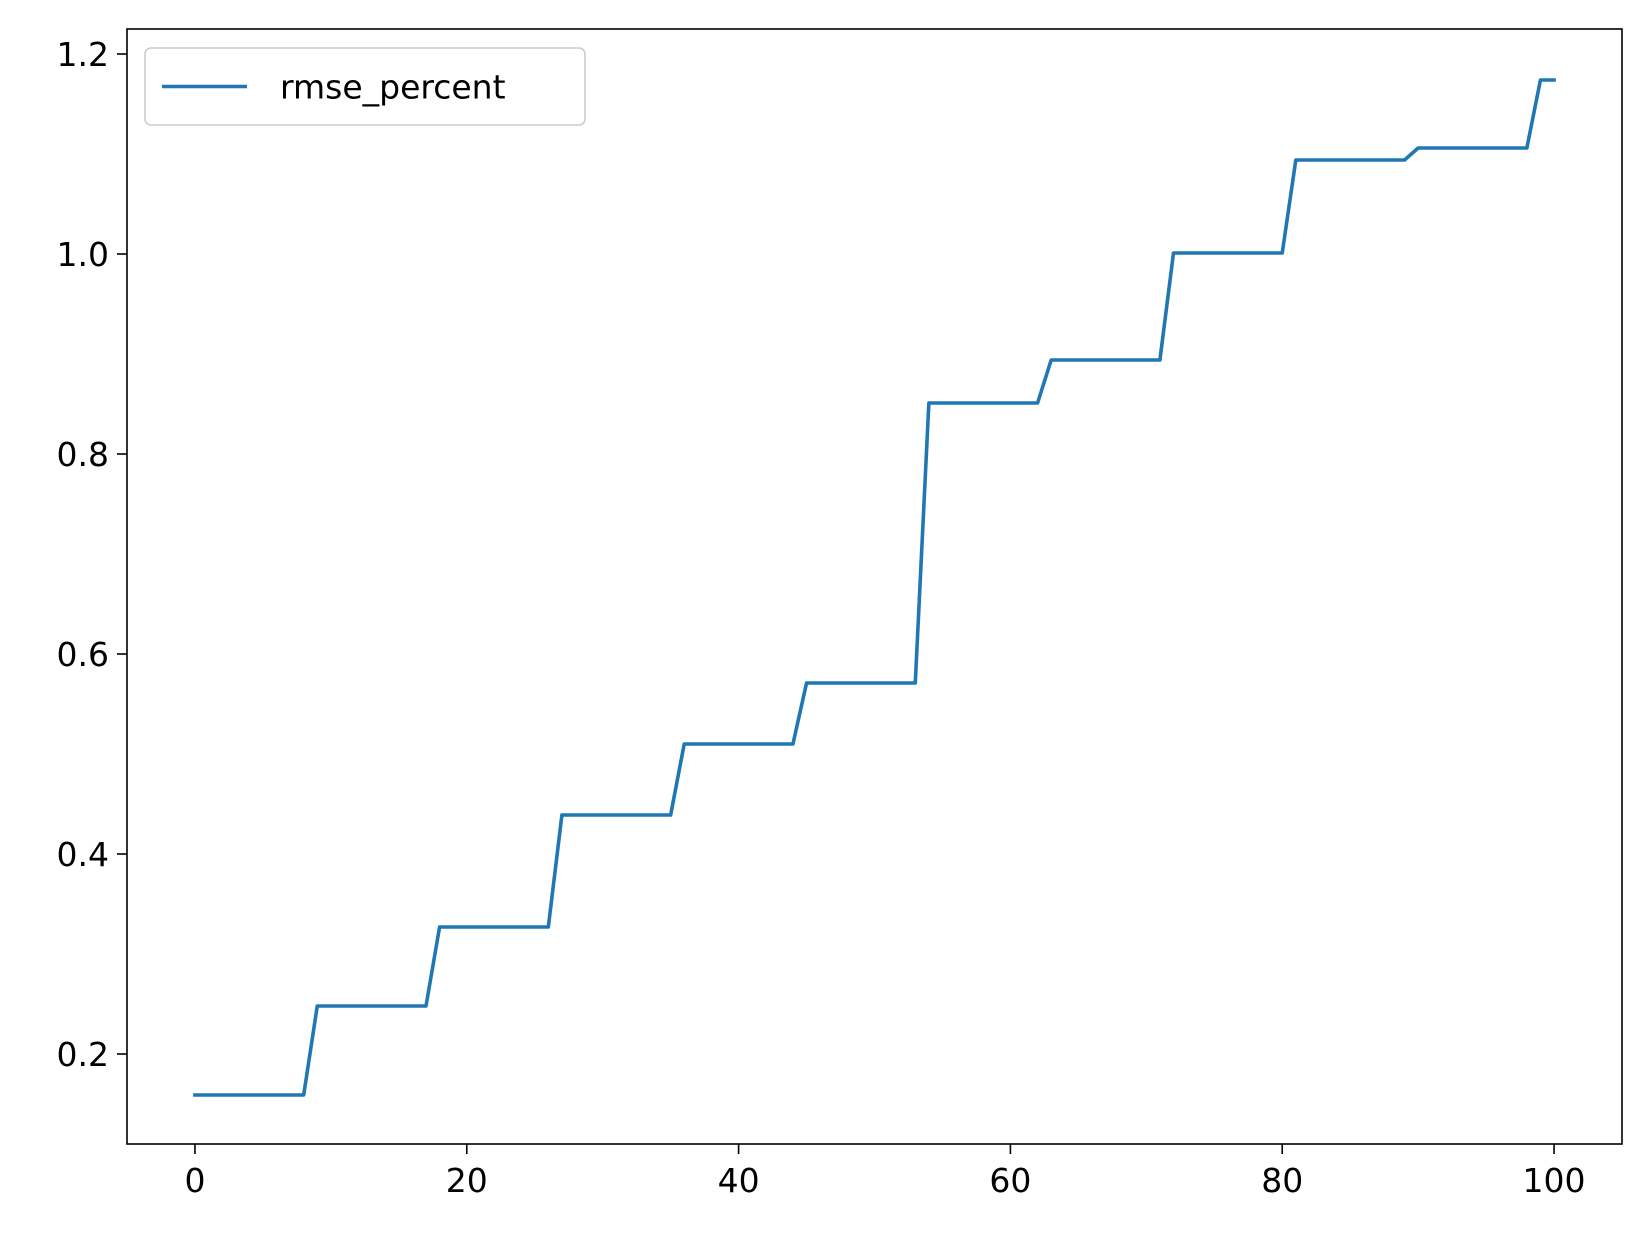  I want to click on x-tick-label: 60, so click(1010, 1180).